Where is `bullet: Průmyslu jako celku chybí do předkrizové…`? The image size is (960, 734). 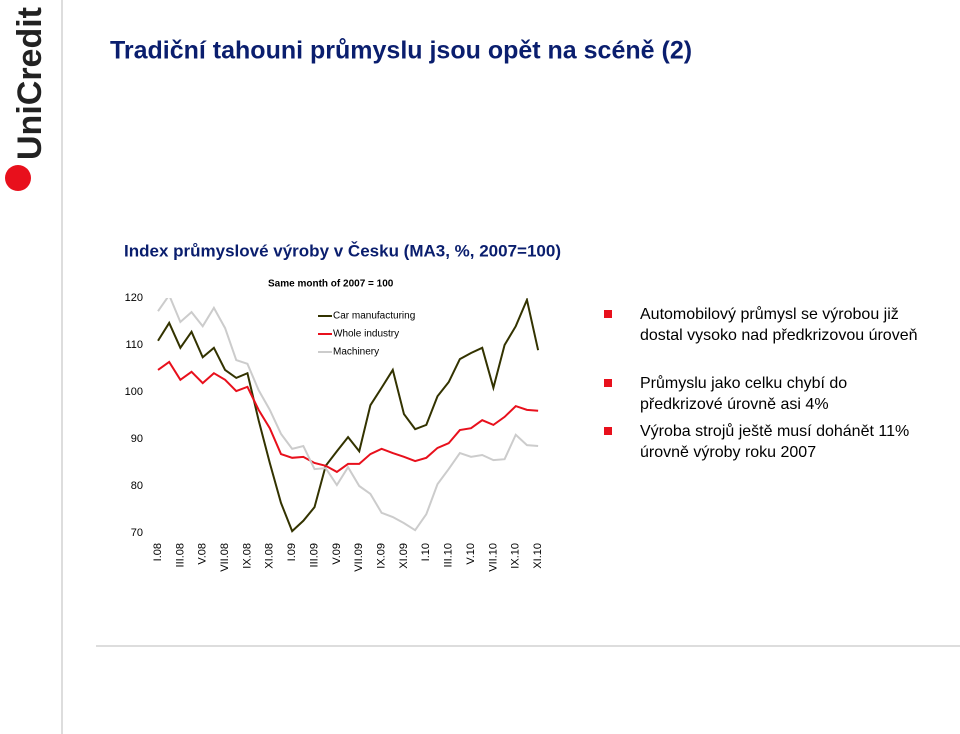
bullet: Průmyslu jako celku chybí do předkrizové… is located at coordinates (767, 394).